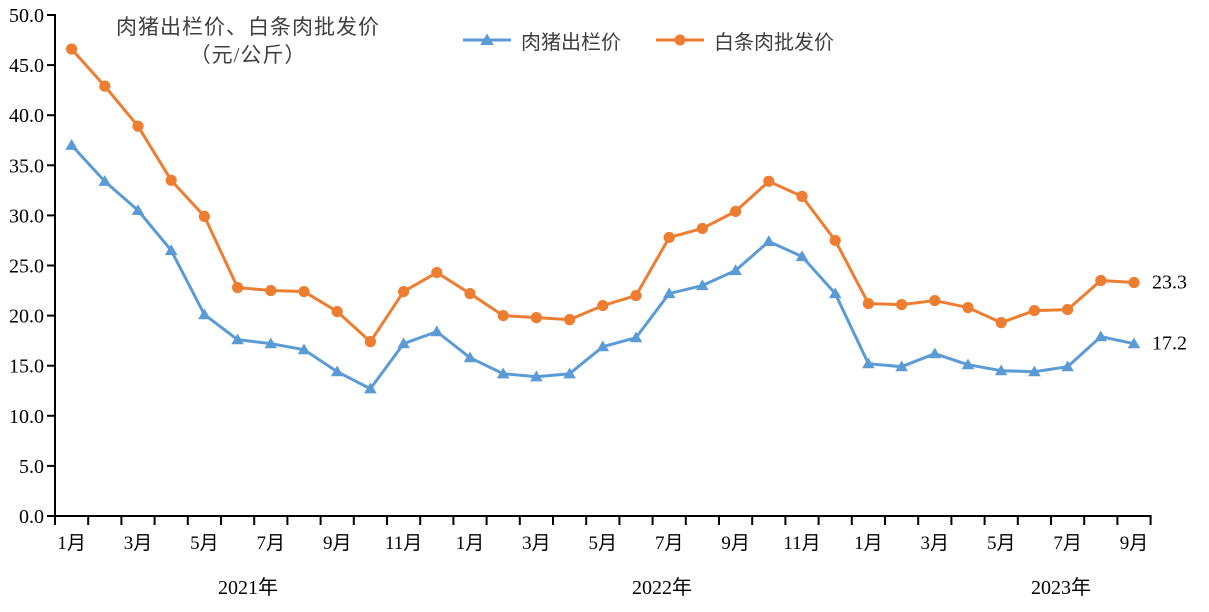 The height and width of the screenshot is (612, 1209). Describe the element at coordinates (31, 517) in the screenshot. I see `y-tick-label: 0.0` at that location.